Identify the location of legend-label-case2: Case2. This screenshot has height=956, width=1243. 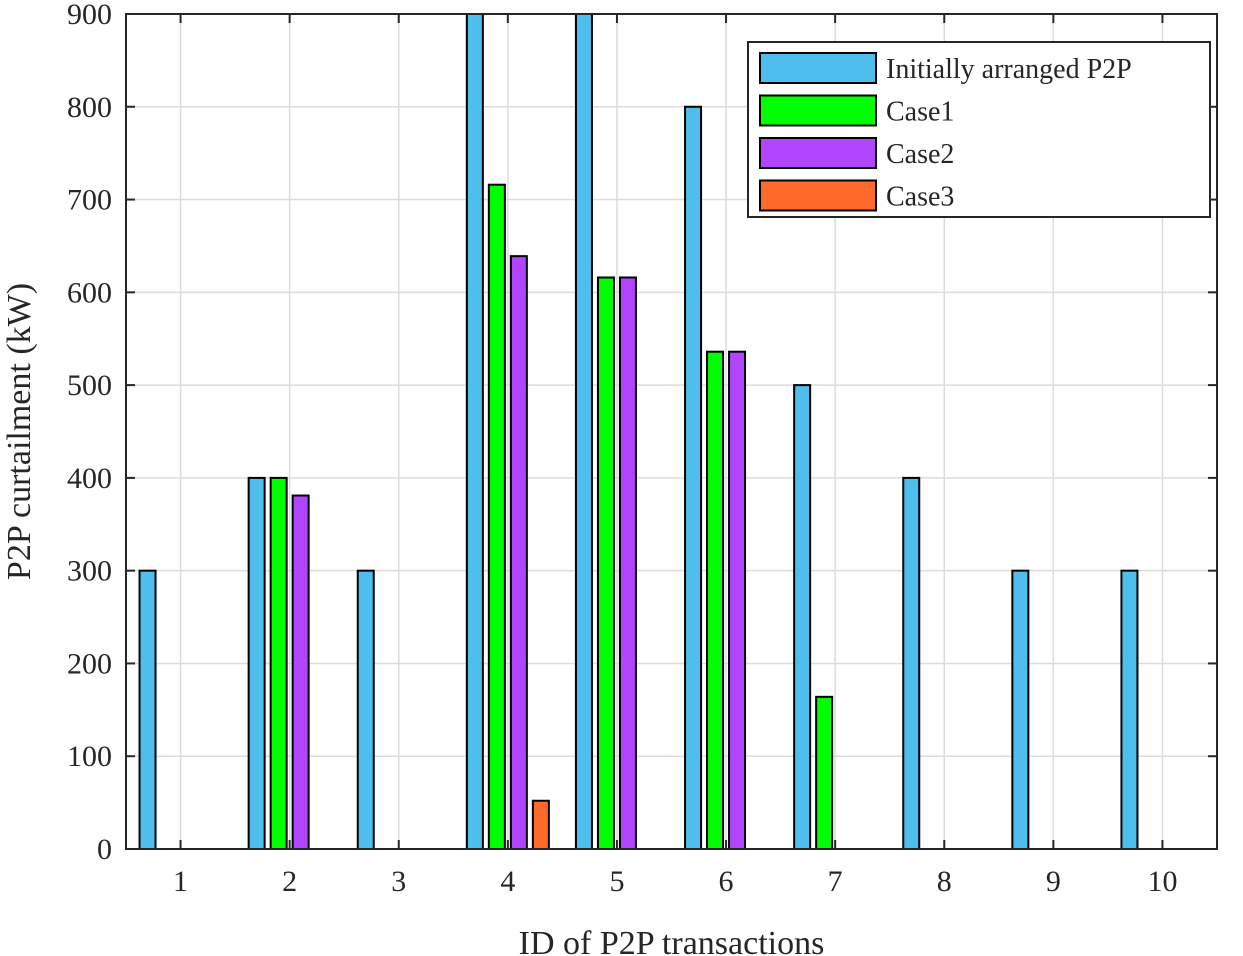
(920, 154).